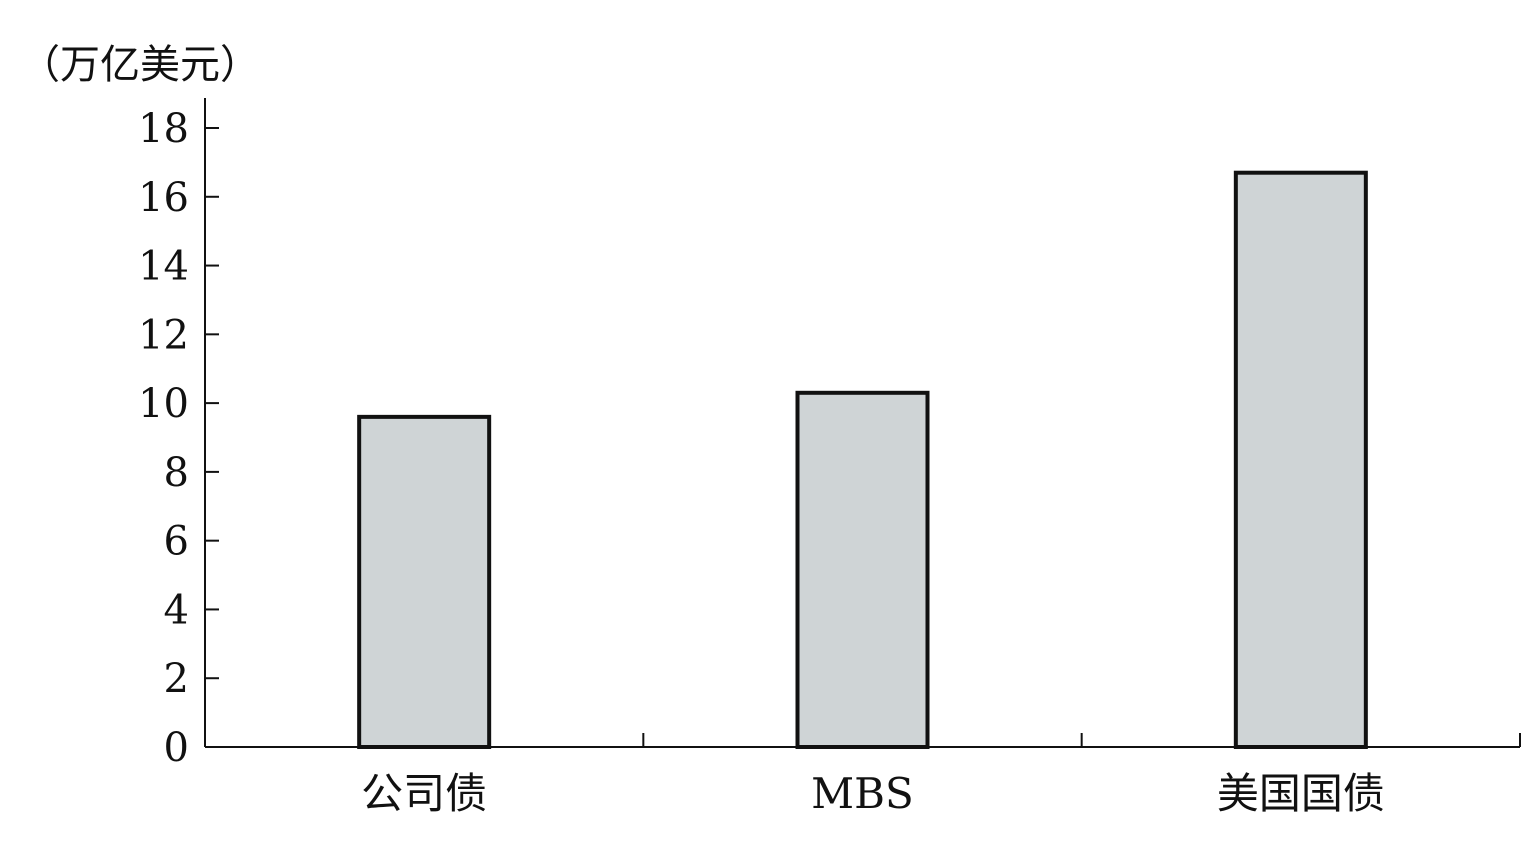 Image resolution: width=1536 pixels, height=845 pixels. Describe the element at coordinates (178, 438) in the screenshot. I see `y-ticks-group: 0 2 4 6 8 10 12 14 16 18` at that location.